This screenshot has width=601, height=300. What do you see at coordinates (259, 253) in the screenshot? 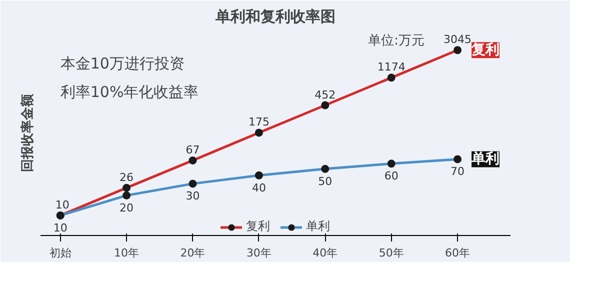
I see `x-tick-label: 30年` at bounding box center [259, 253].